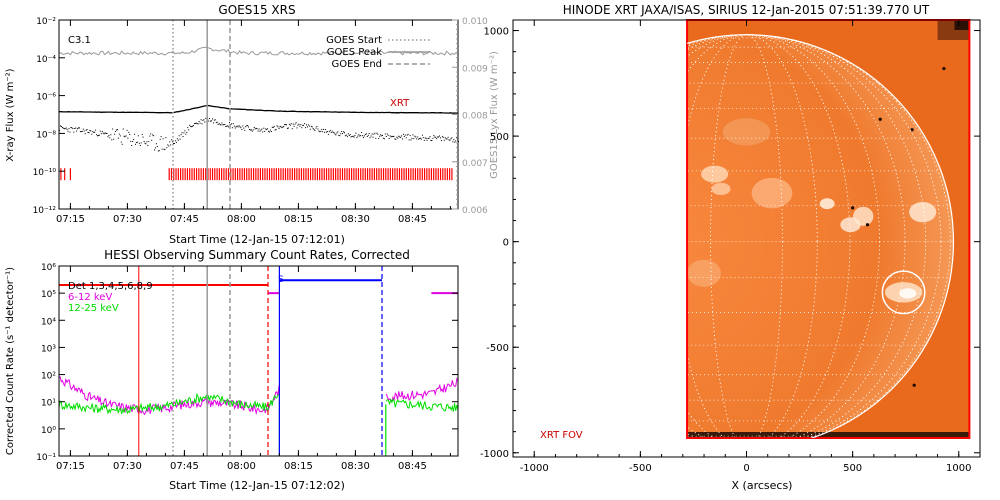  I want to click on xrt-dark-spot, so click(867, 225).